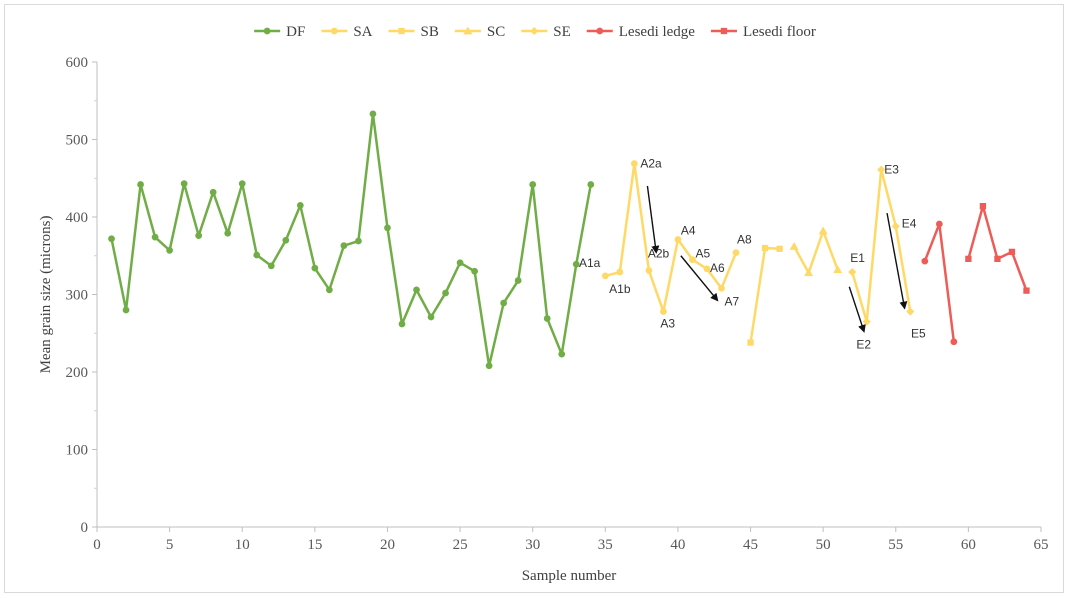  I want to click on legend-label-lesedi-floor: Lesedi floor, so click(779, 32).